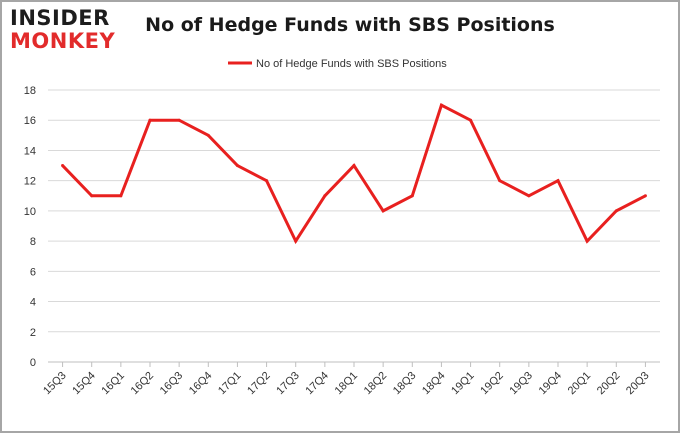  Describe the element at coordinates (376, 384) in the screenshot. I see `x-tick-label: 18Q2` at that location.